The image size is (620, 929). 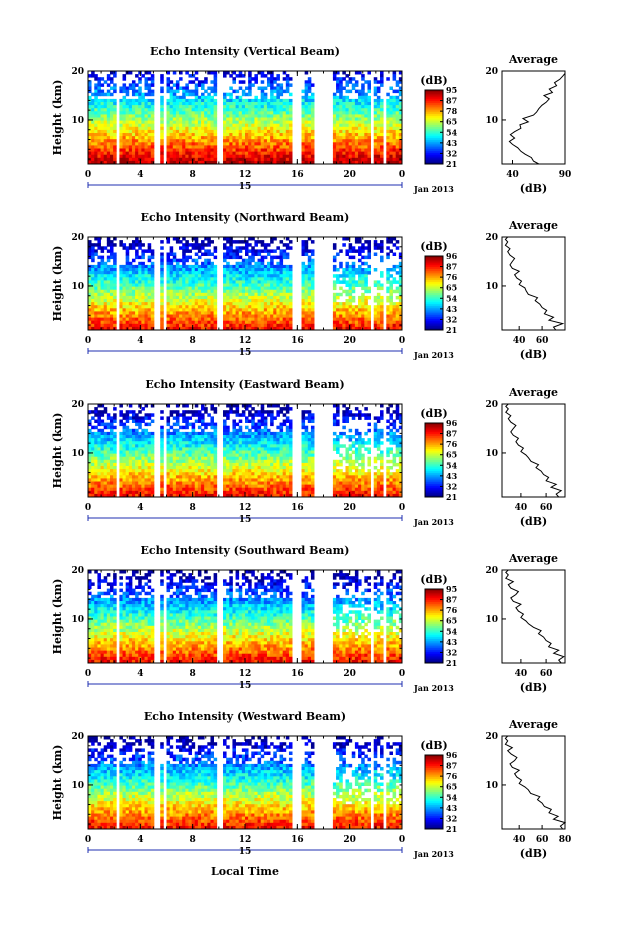 I want to click on colorbar-swatch, so click(x=434, y=277).